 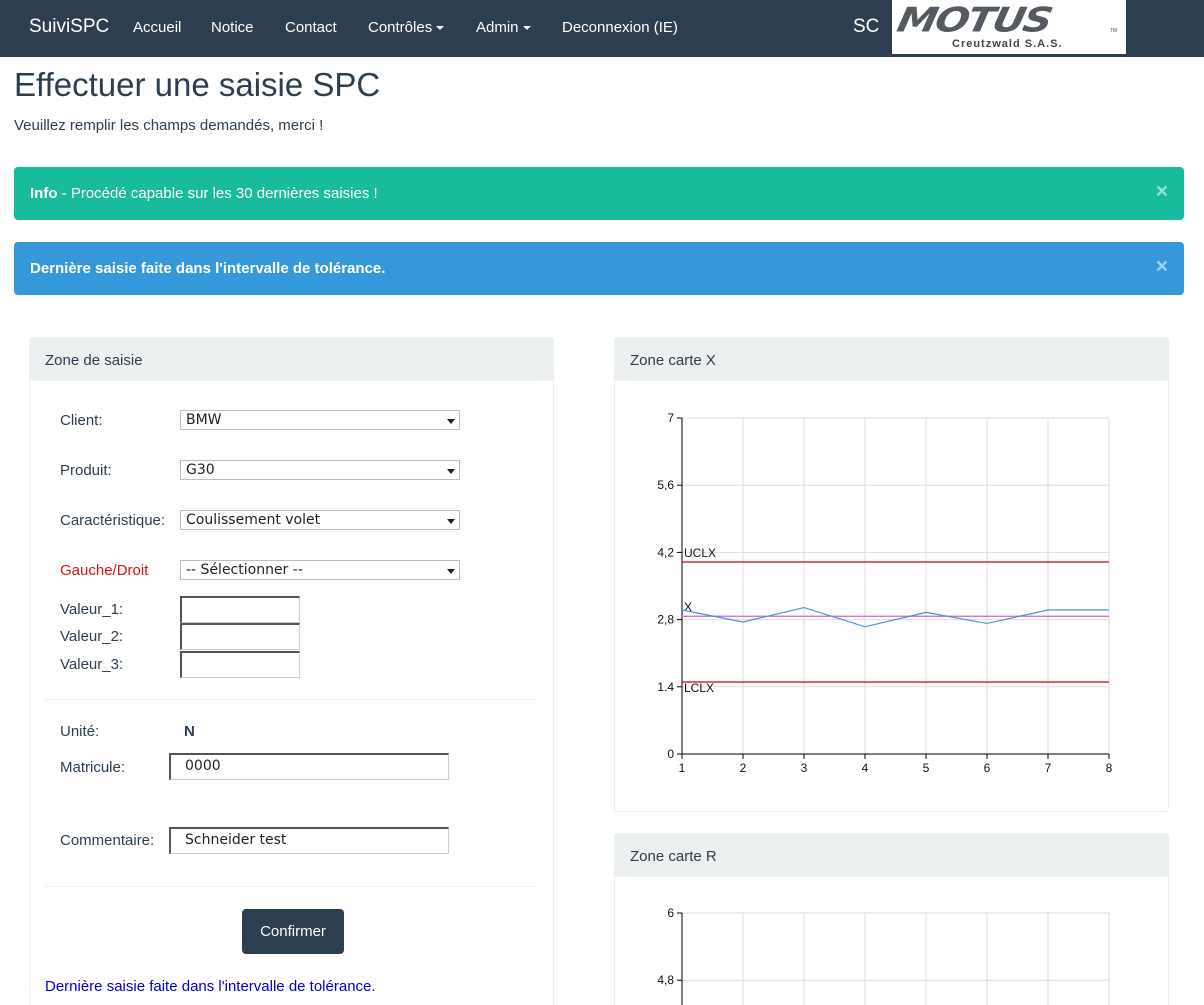 I want to click on gauche-droit-select: -- Sélectionner --, so click(x=320, y=570).